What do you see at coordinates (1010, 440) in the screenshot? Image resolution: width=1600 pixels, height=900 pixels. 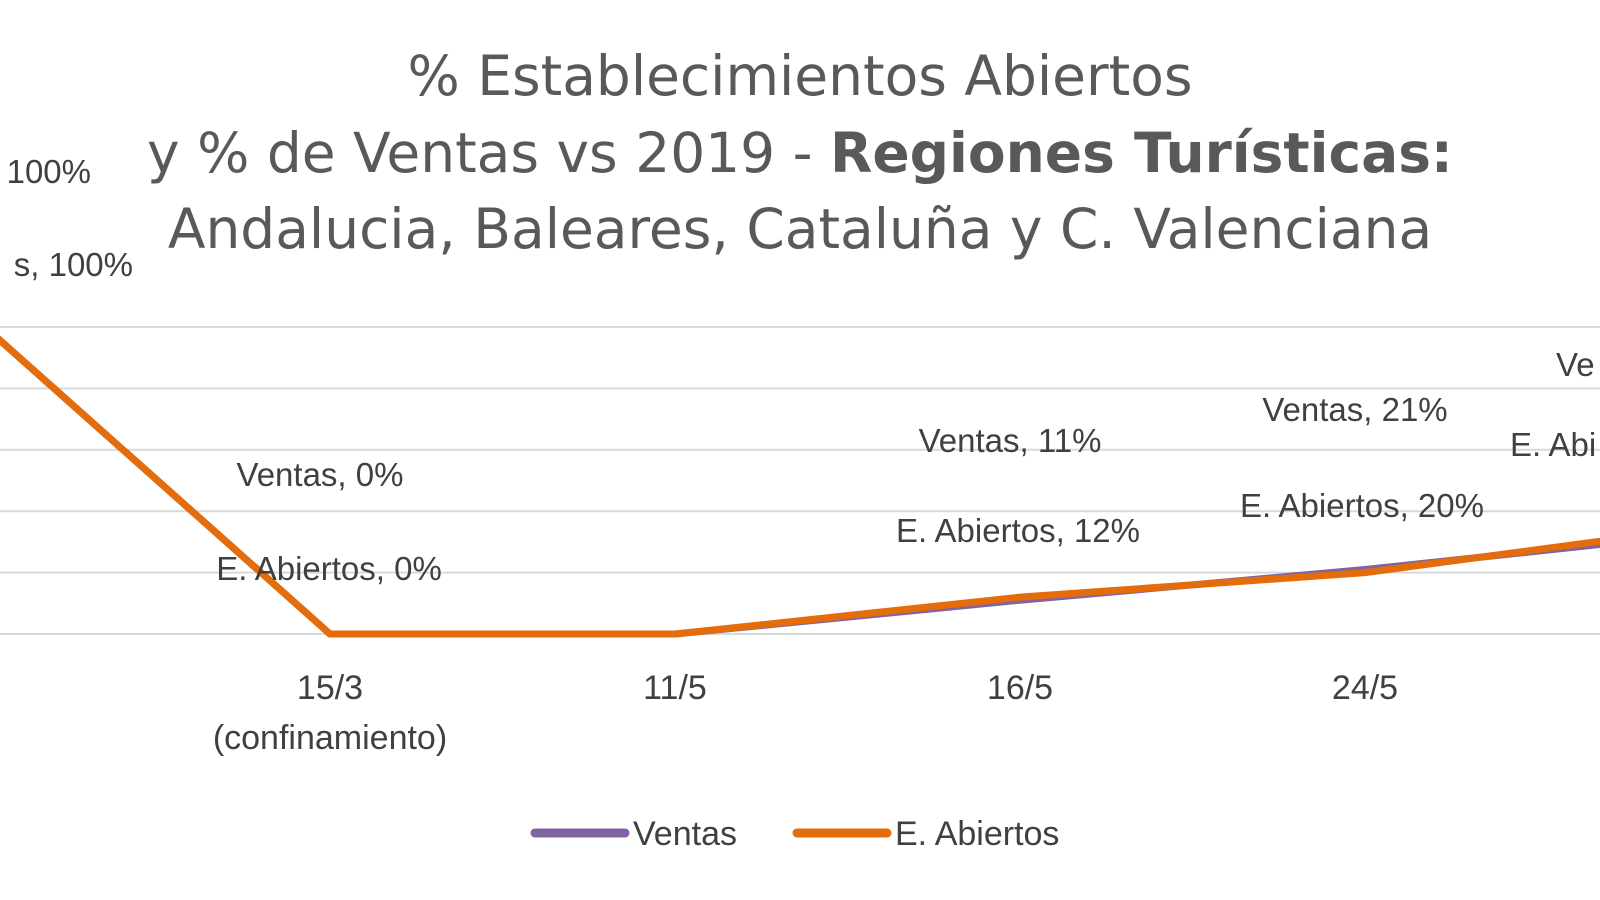 I see `data-label-ventas: Ventas, 11%` at bounding box center [1010, 440].